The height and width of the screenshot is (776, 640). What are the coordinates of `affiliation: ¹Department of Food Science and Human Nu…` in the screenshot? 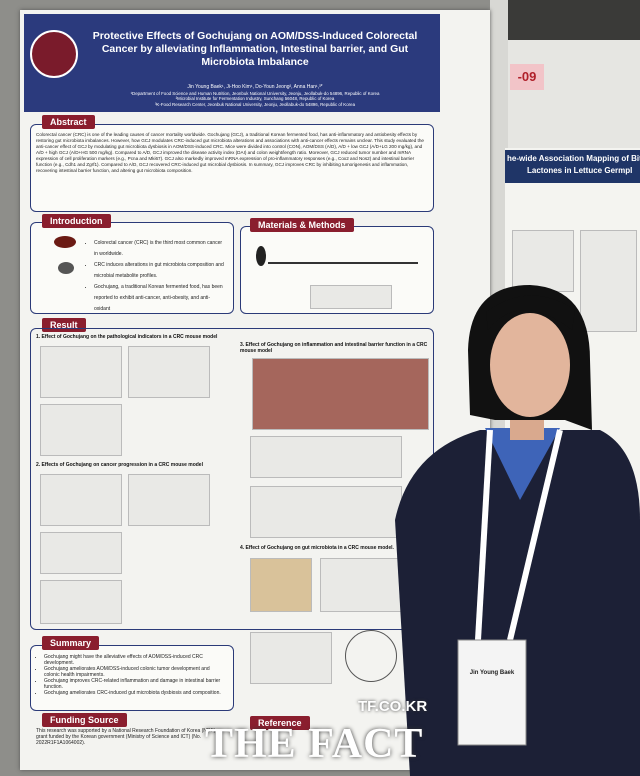 It's located at (255, 93).